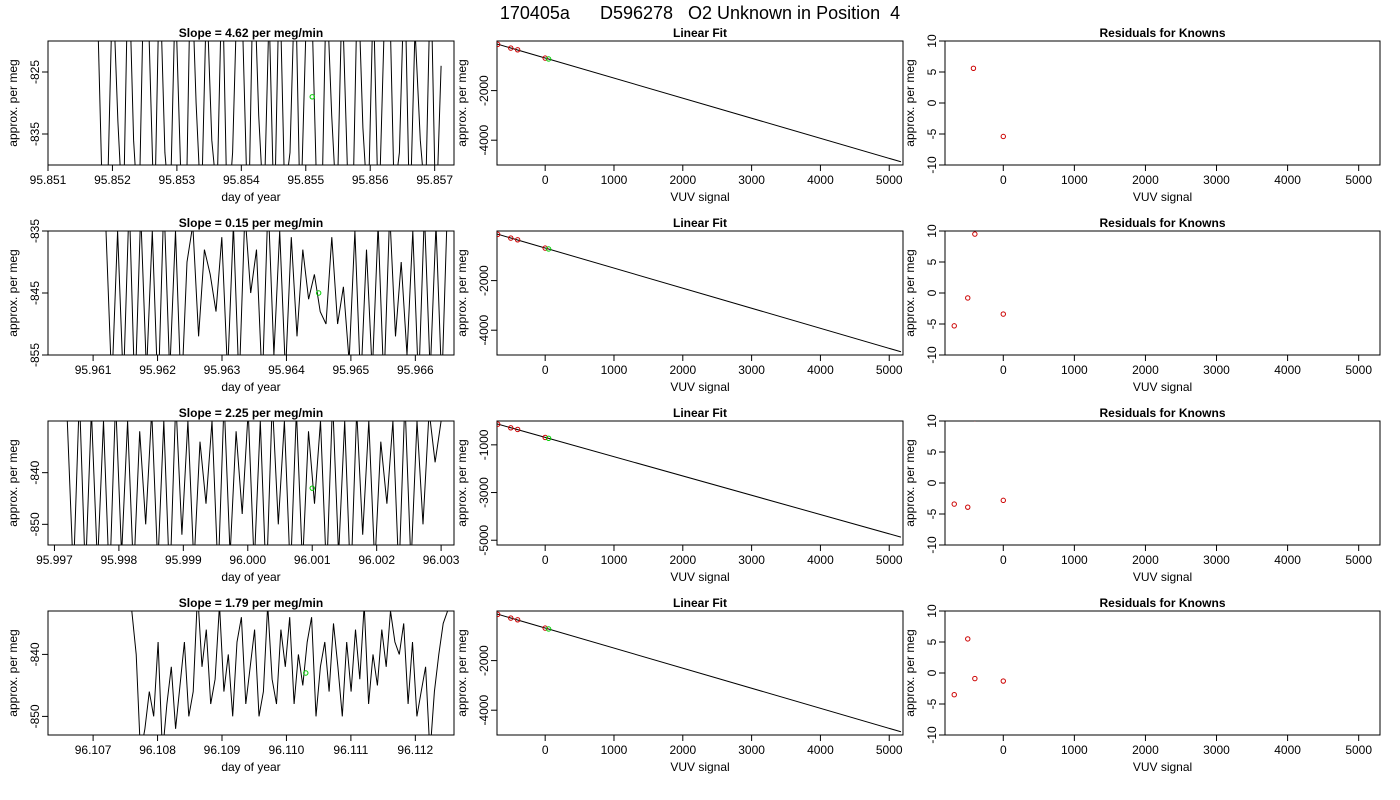 The image size is (1400, 800). Describe the element at coordinates (306, 673) in the screenshot. I see `unknown-marker` at that location.